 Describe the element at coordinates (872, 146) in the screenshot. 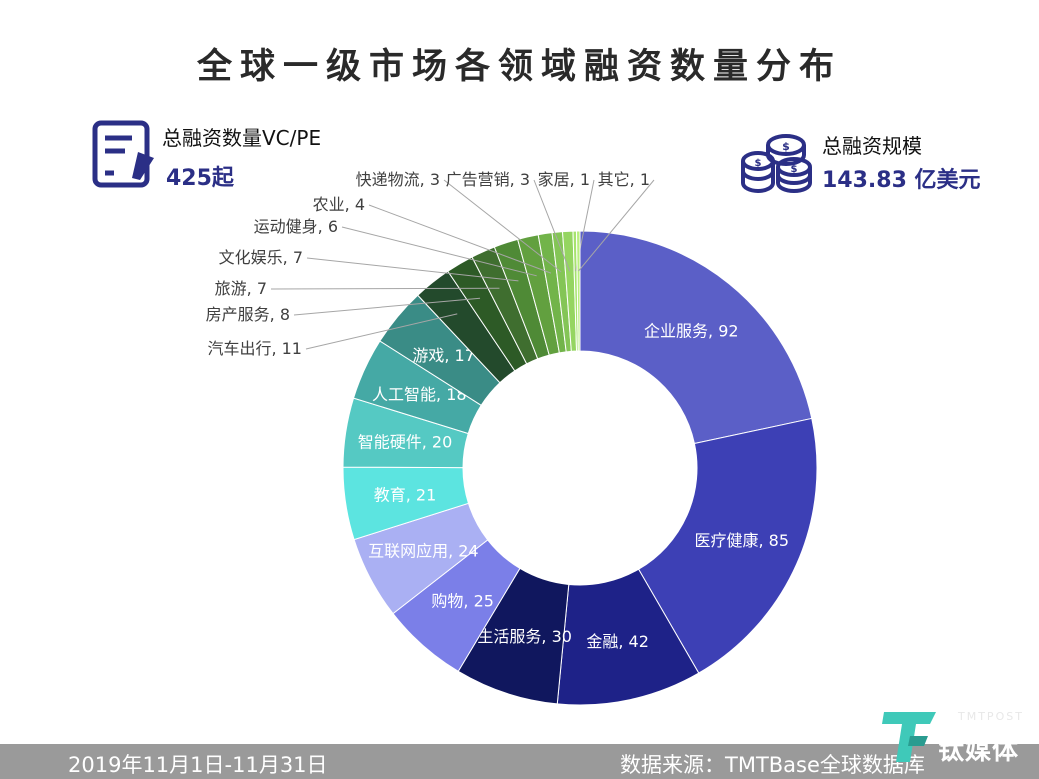

I see `total-scale-label: 总融资规模` at that location.